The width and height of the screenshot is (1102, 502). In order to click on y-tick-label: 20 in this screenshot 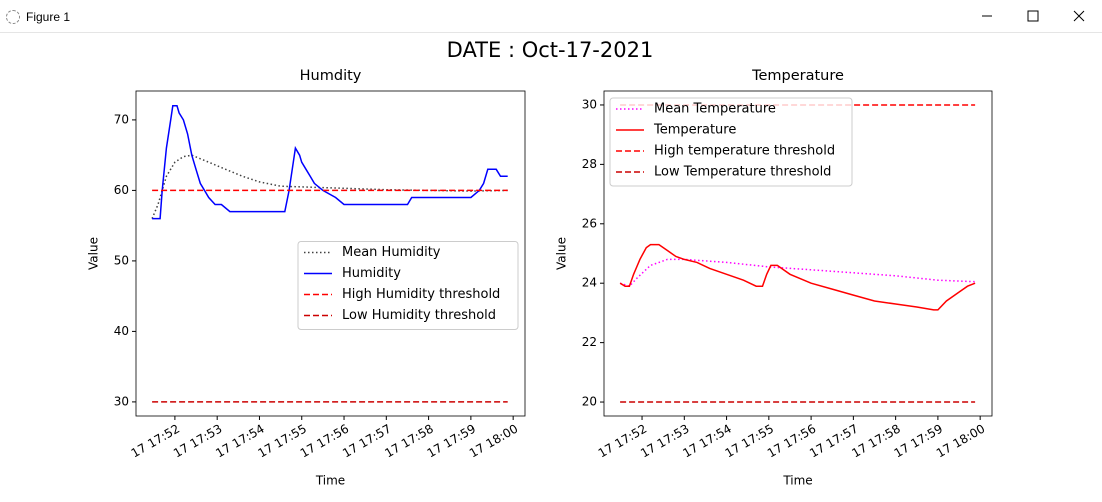, I will do `click(589, 402)`.